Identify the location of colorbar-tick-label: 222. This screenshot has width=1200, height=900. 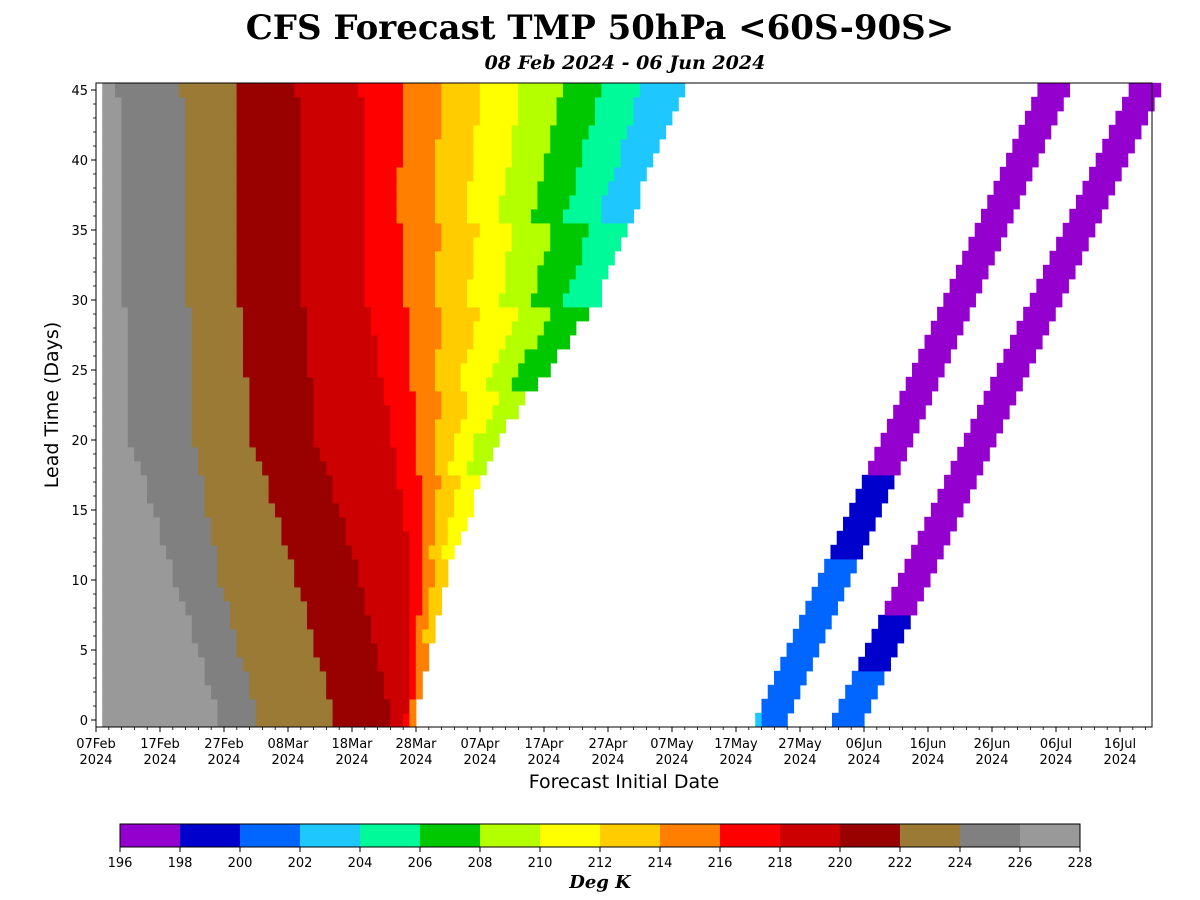
(900, 863).